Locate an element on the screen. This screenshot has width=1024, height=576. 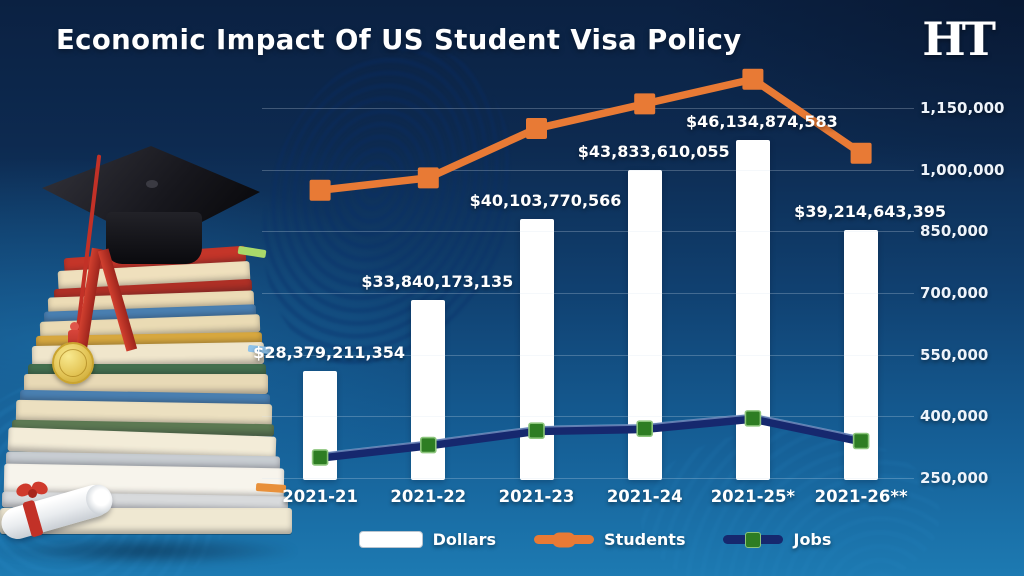
legend-bar-swatch is located at coordinates (390, 539).